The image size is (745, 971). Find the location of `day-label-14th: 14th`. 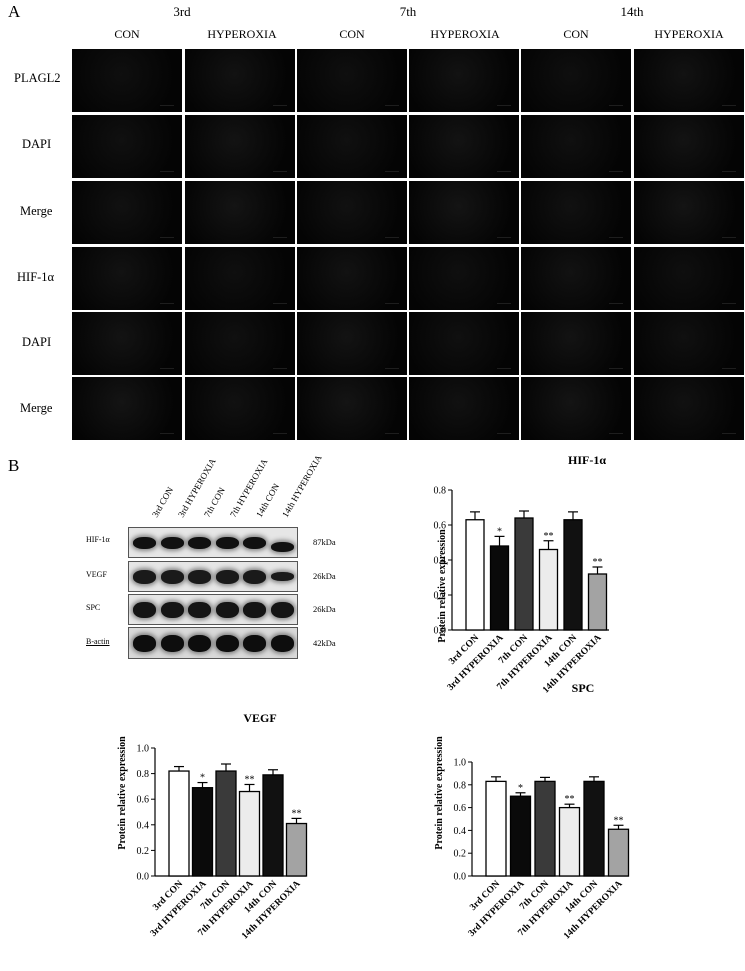

day-label-14th: 14th is located at coordinates (632, 11).